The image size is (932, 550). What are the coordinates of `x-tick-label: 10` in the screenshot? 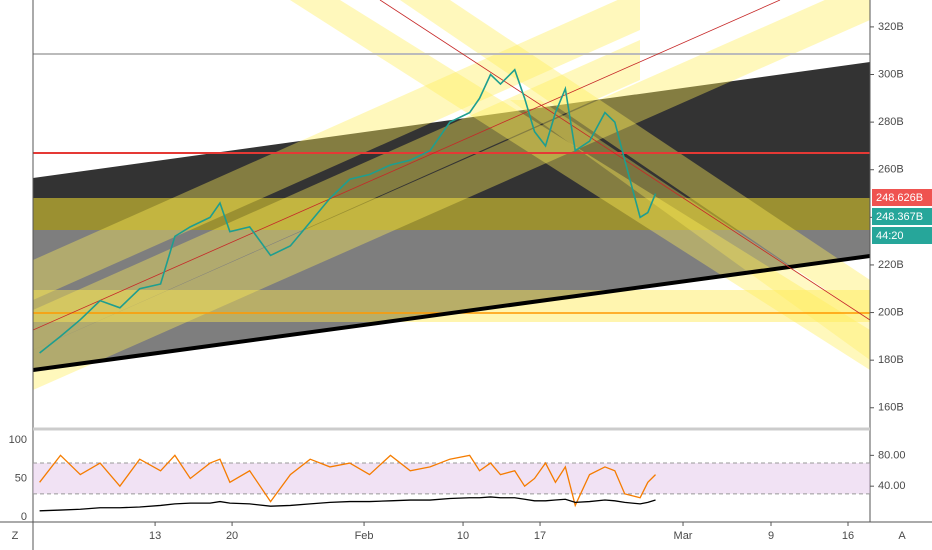 It's located at (463, 536).